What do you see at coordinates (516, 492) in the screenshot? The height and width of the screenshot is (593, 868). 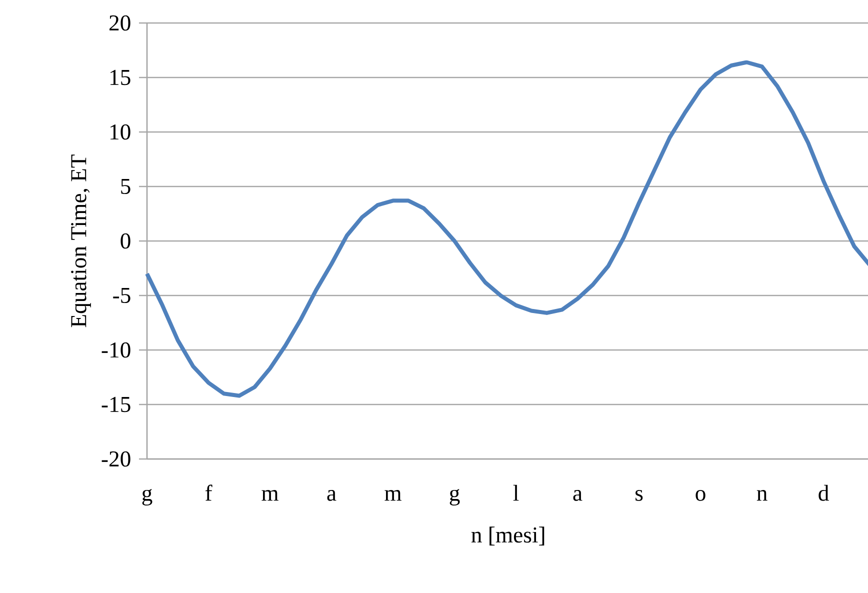 I see `x-tick-label: l` at bounding box center [516, 492].